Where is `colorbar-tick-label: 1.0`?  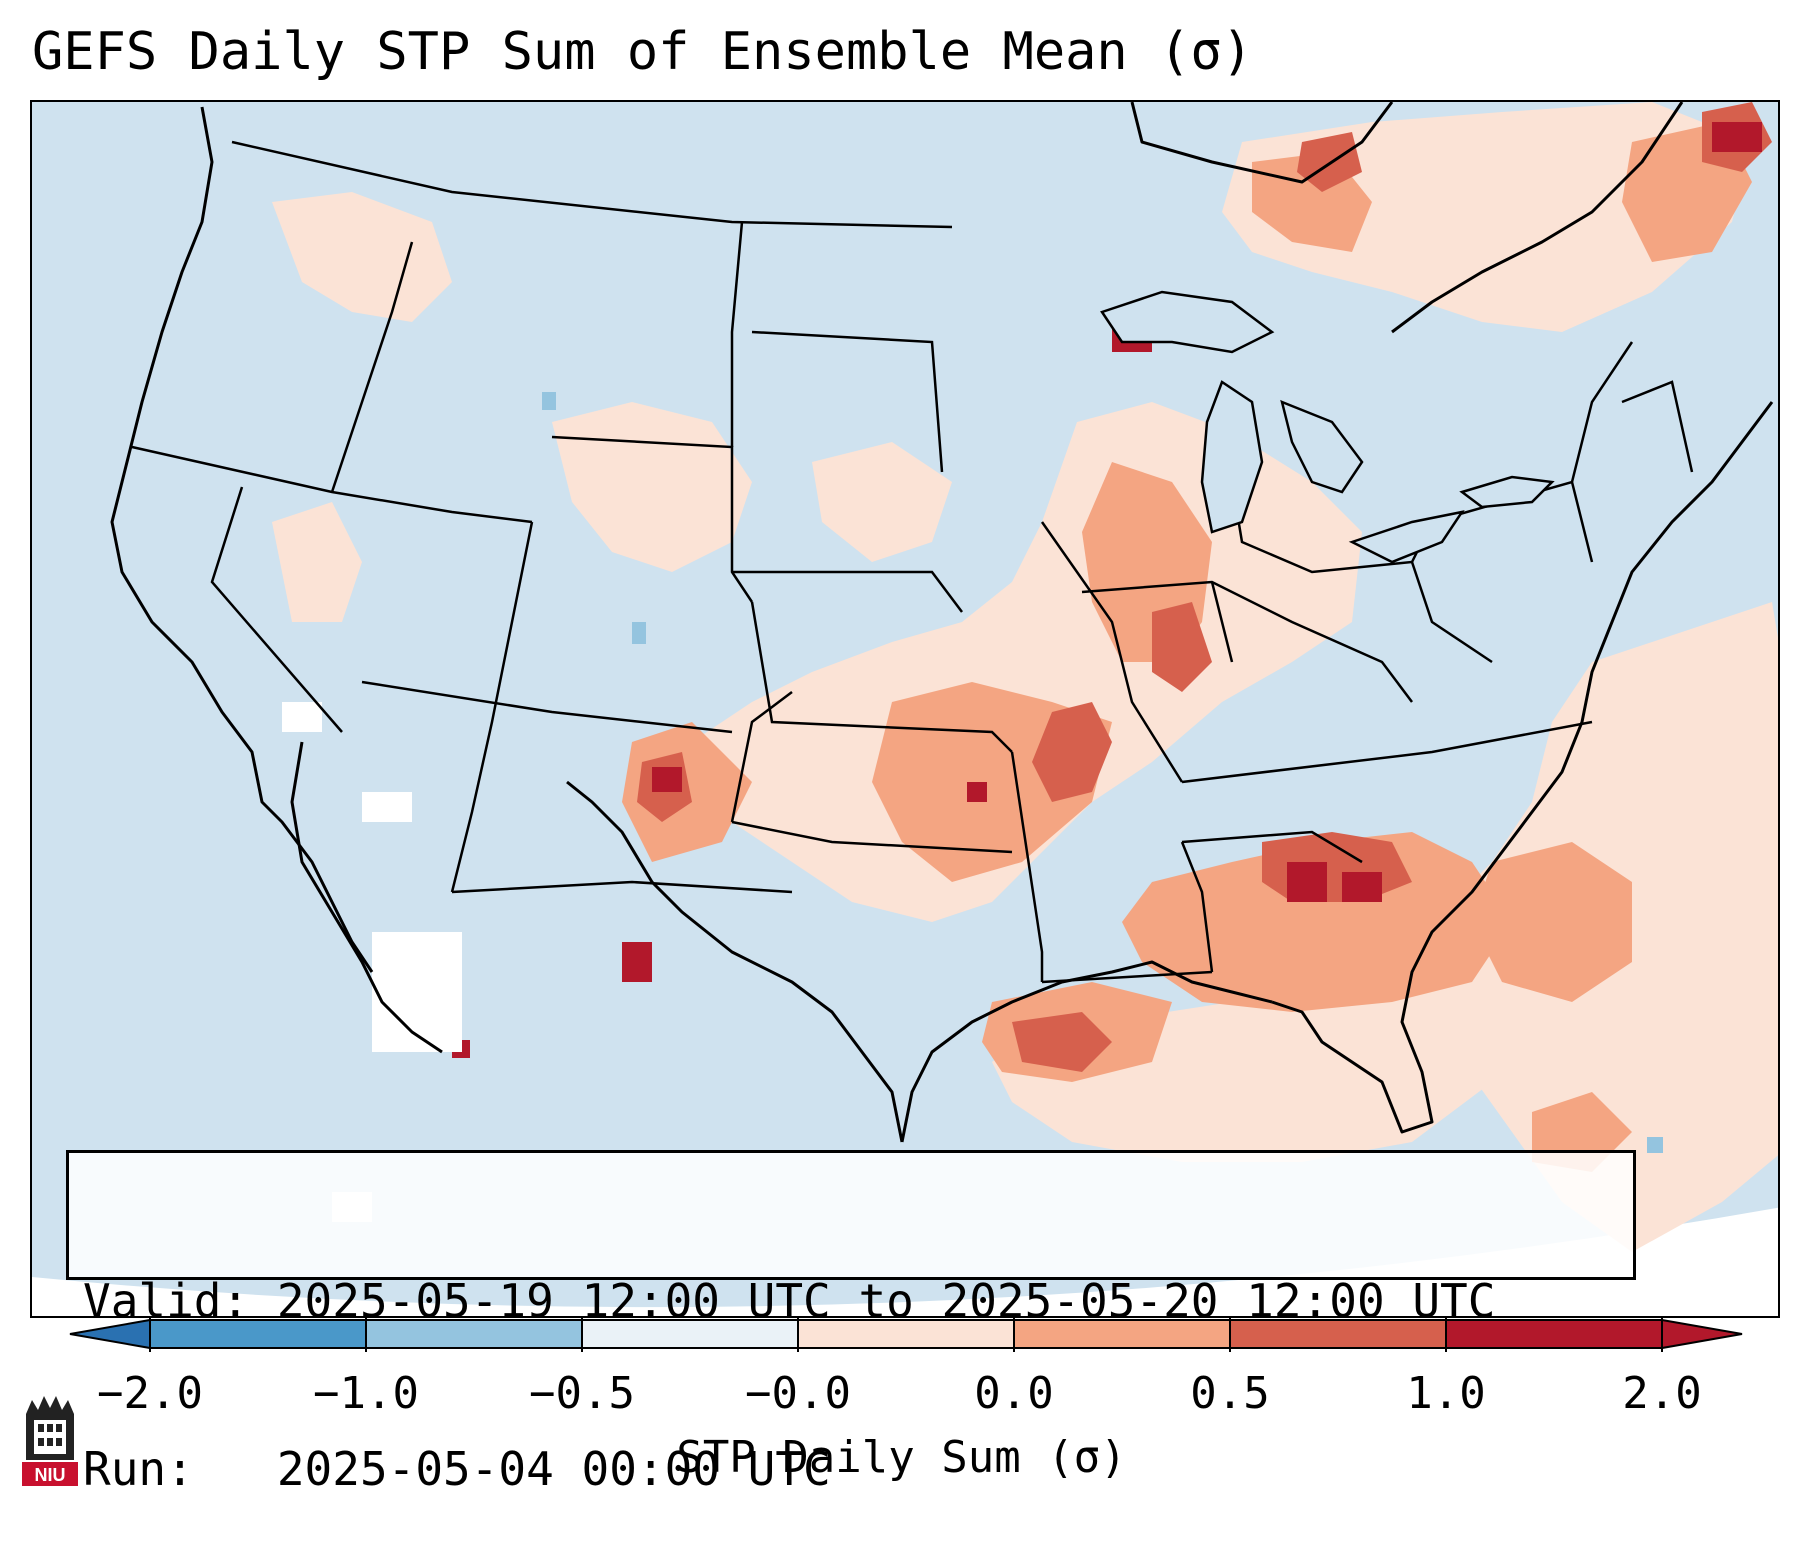 colorbar-tick-label: 1.0 is located at coordinates (1446, 1393).